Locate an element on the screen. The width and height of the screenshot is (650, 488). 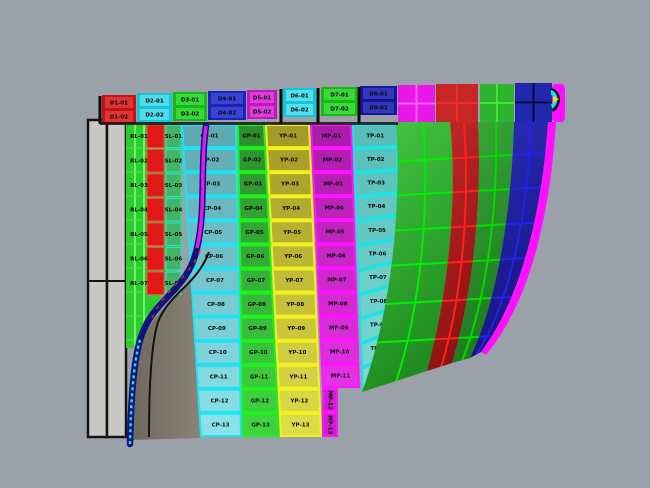
plate-label: CP-13 is located at coordinates (221, 425).